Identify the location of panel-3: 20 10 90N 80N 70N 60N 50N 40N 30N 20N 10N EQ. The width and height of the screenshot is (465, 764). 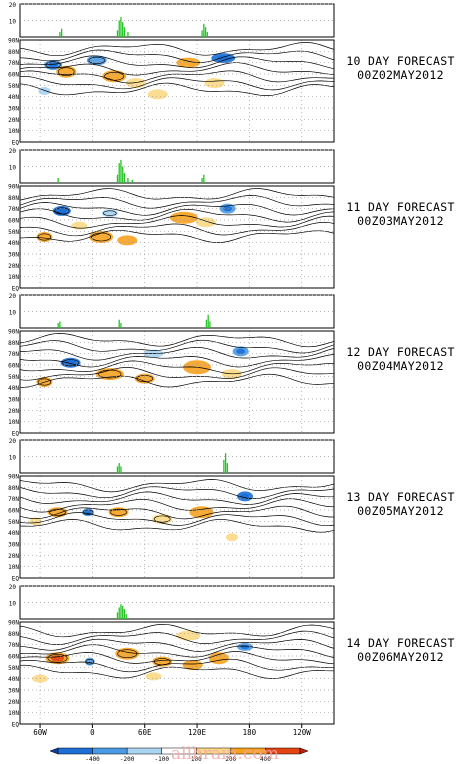
(171, 365).